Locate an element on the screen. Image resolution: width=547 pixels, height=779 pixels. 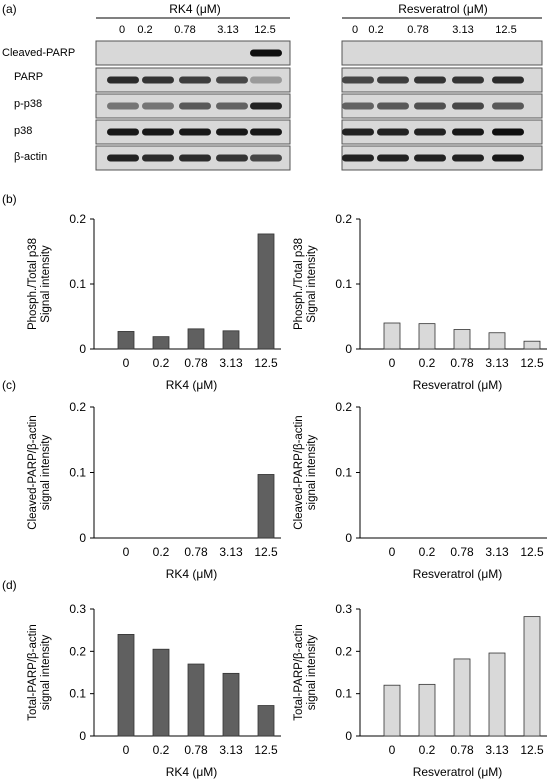
y-tick-label: 0.3 is located at coordinates (343, 609).